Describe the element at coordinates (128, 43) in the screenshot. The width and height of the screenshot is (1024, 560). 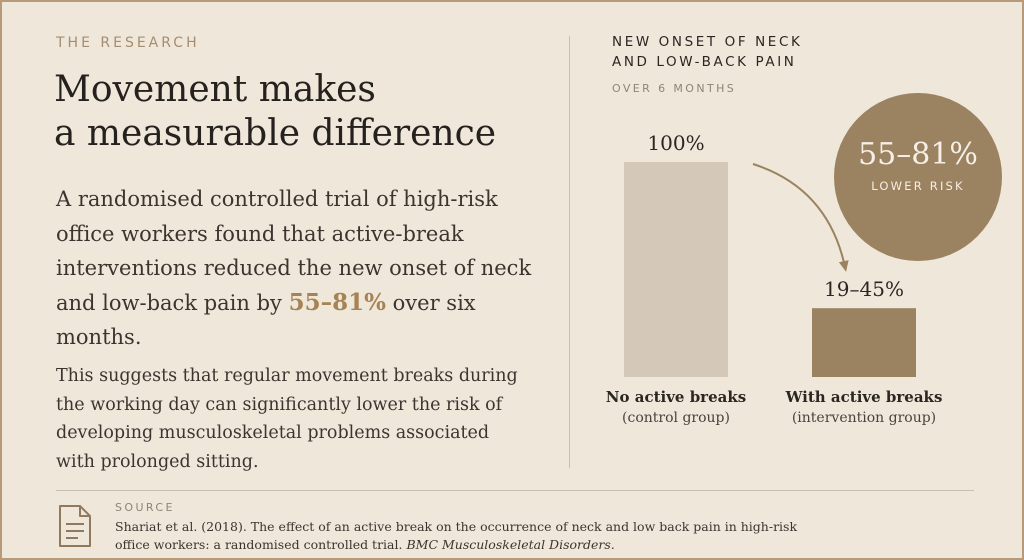
I see `eyebrow-label: THE RESEARCH` at that location.